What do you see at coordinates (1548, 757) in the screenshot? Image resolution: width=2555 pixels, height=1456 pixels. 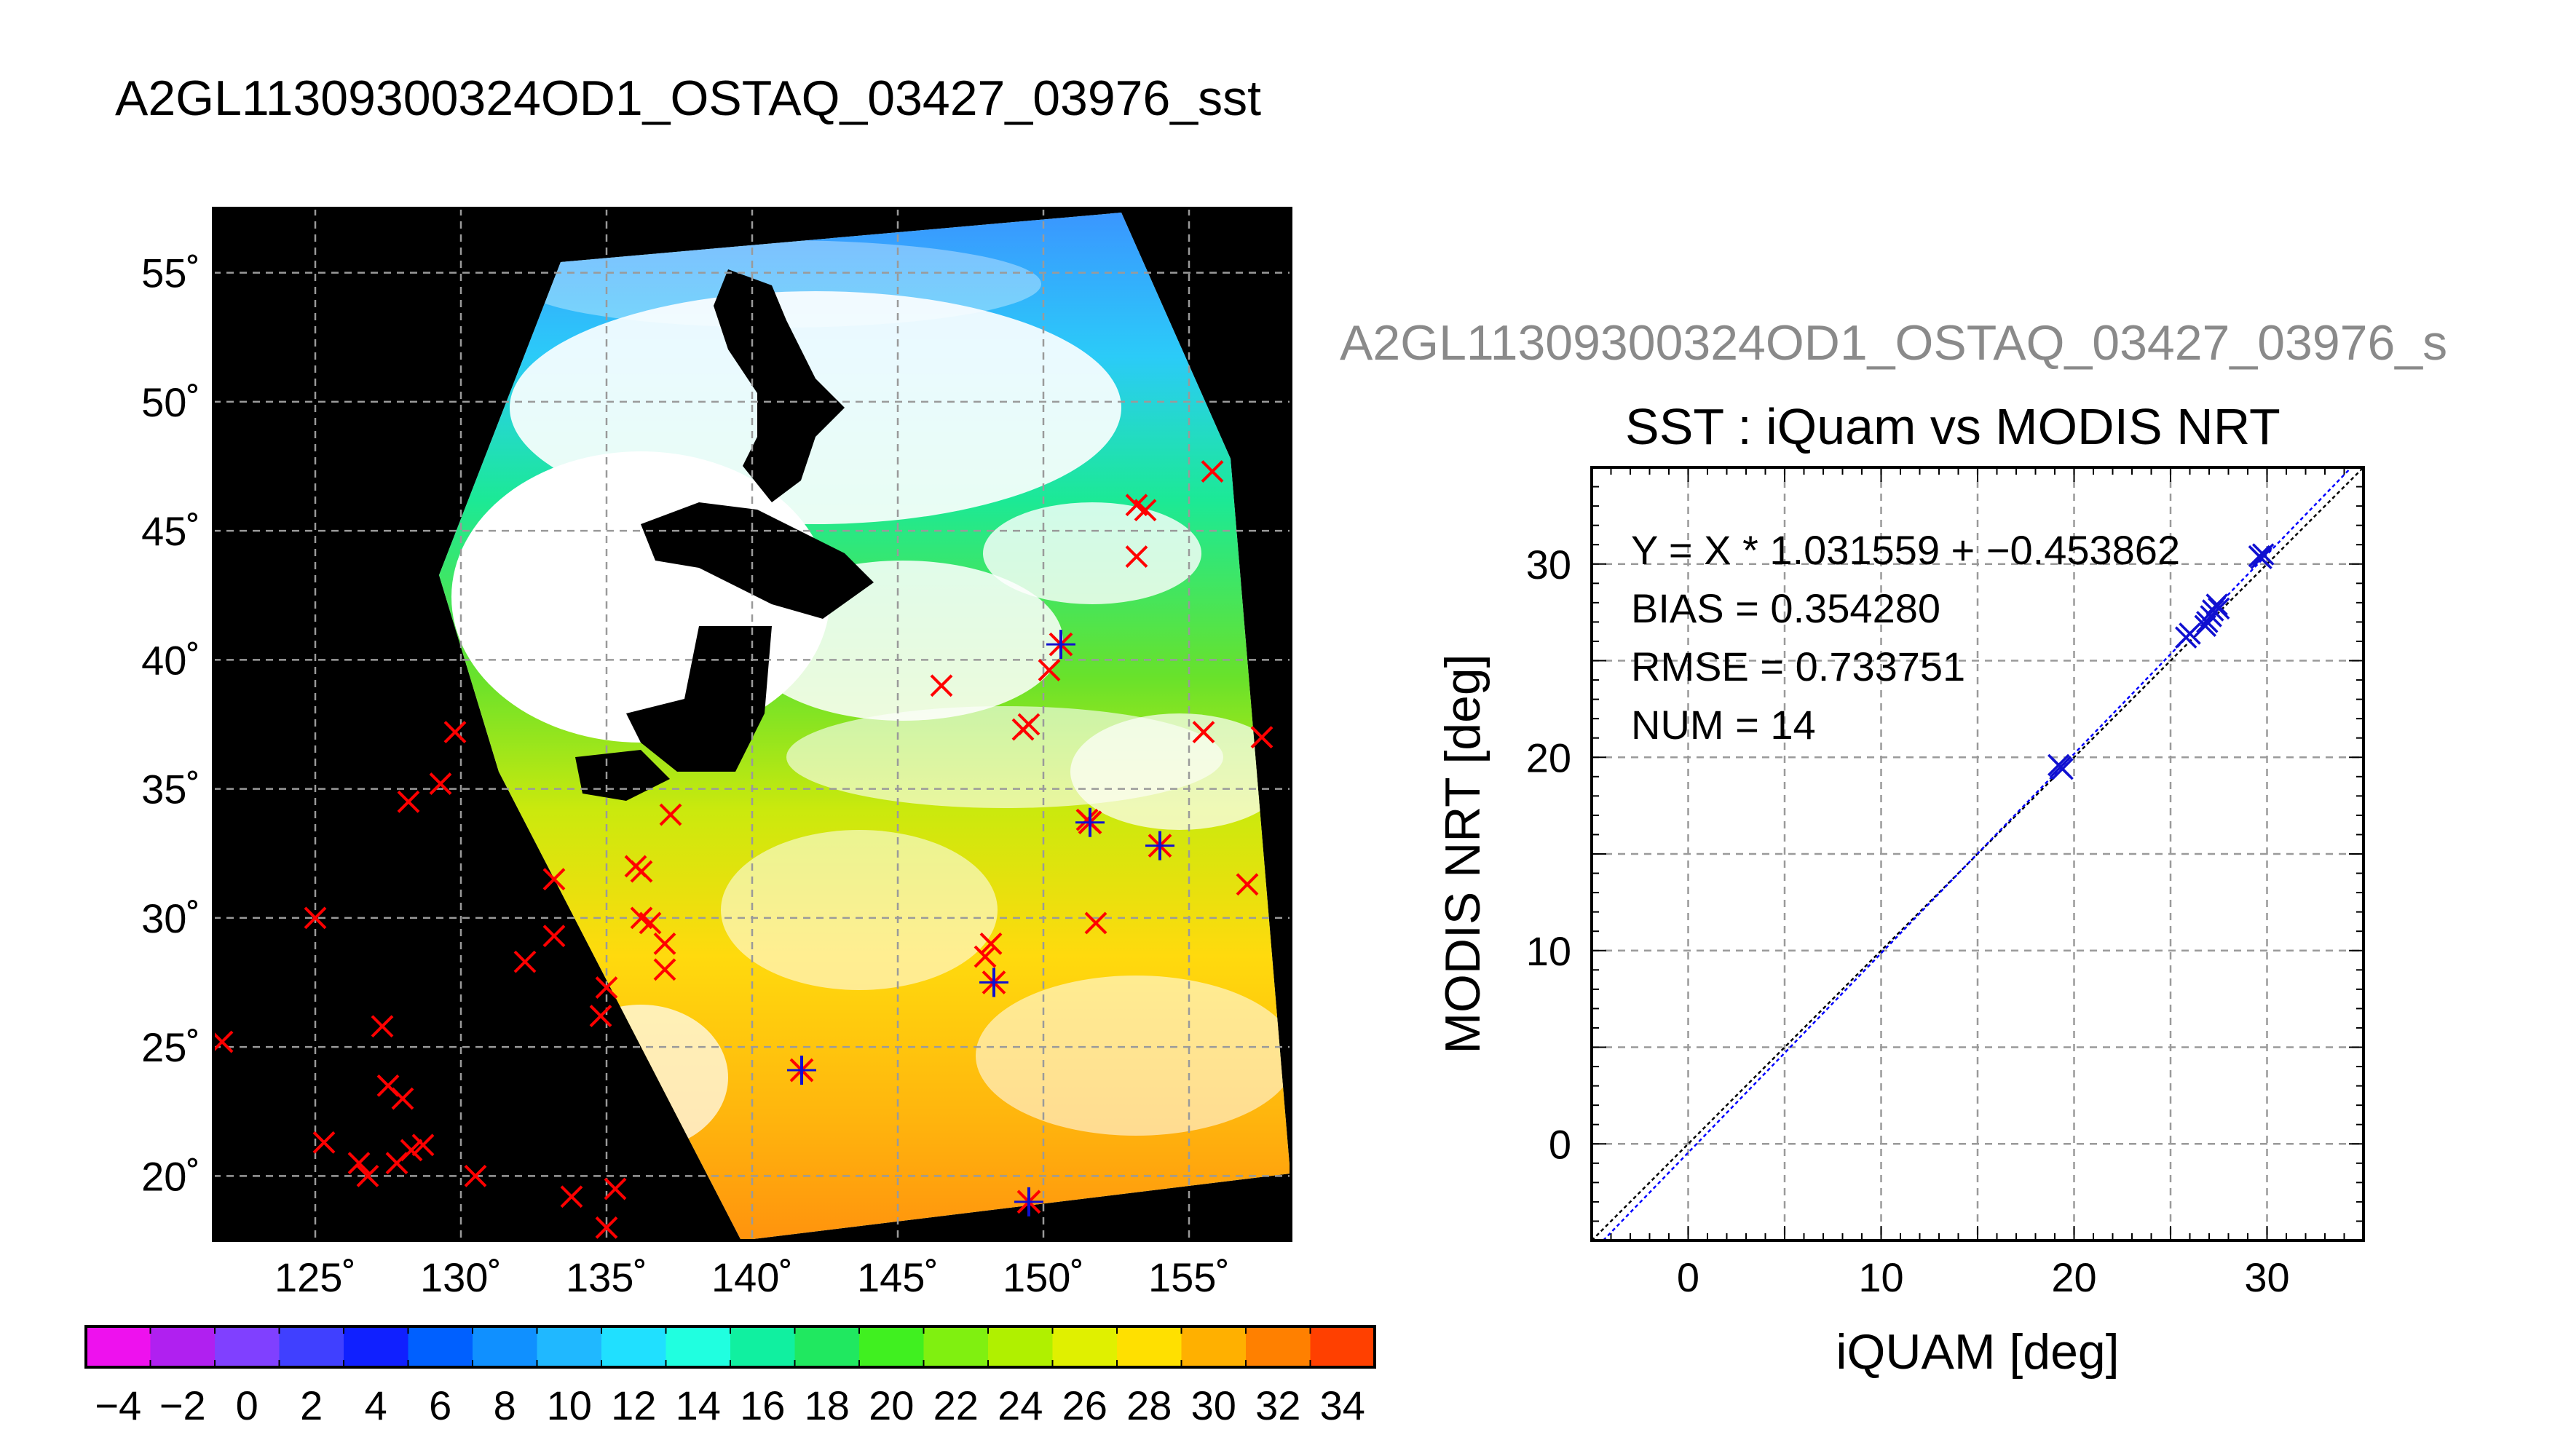 I see `scatter-y-tick-label: 20` at bounding box center [1548, 757].